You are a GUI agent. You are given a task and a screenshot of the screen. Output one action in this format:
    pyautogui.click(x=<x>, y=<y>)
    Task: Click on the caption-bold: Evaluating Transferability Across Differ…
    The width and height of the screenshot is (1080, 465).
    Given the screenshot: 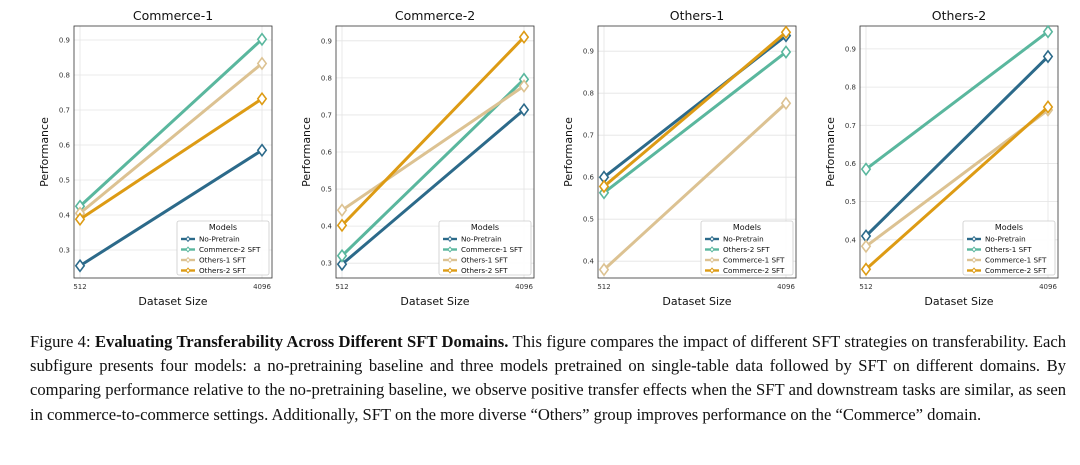 What is the action you would take?
    pyautogui.click(x=301, y=341)
    